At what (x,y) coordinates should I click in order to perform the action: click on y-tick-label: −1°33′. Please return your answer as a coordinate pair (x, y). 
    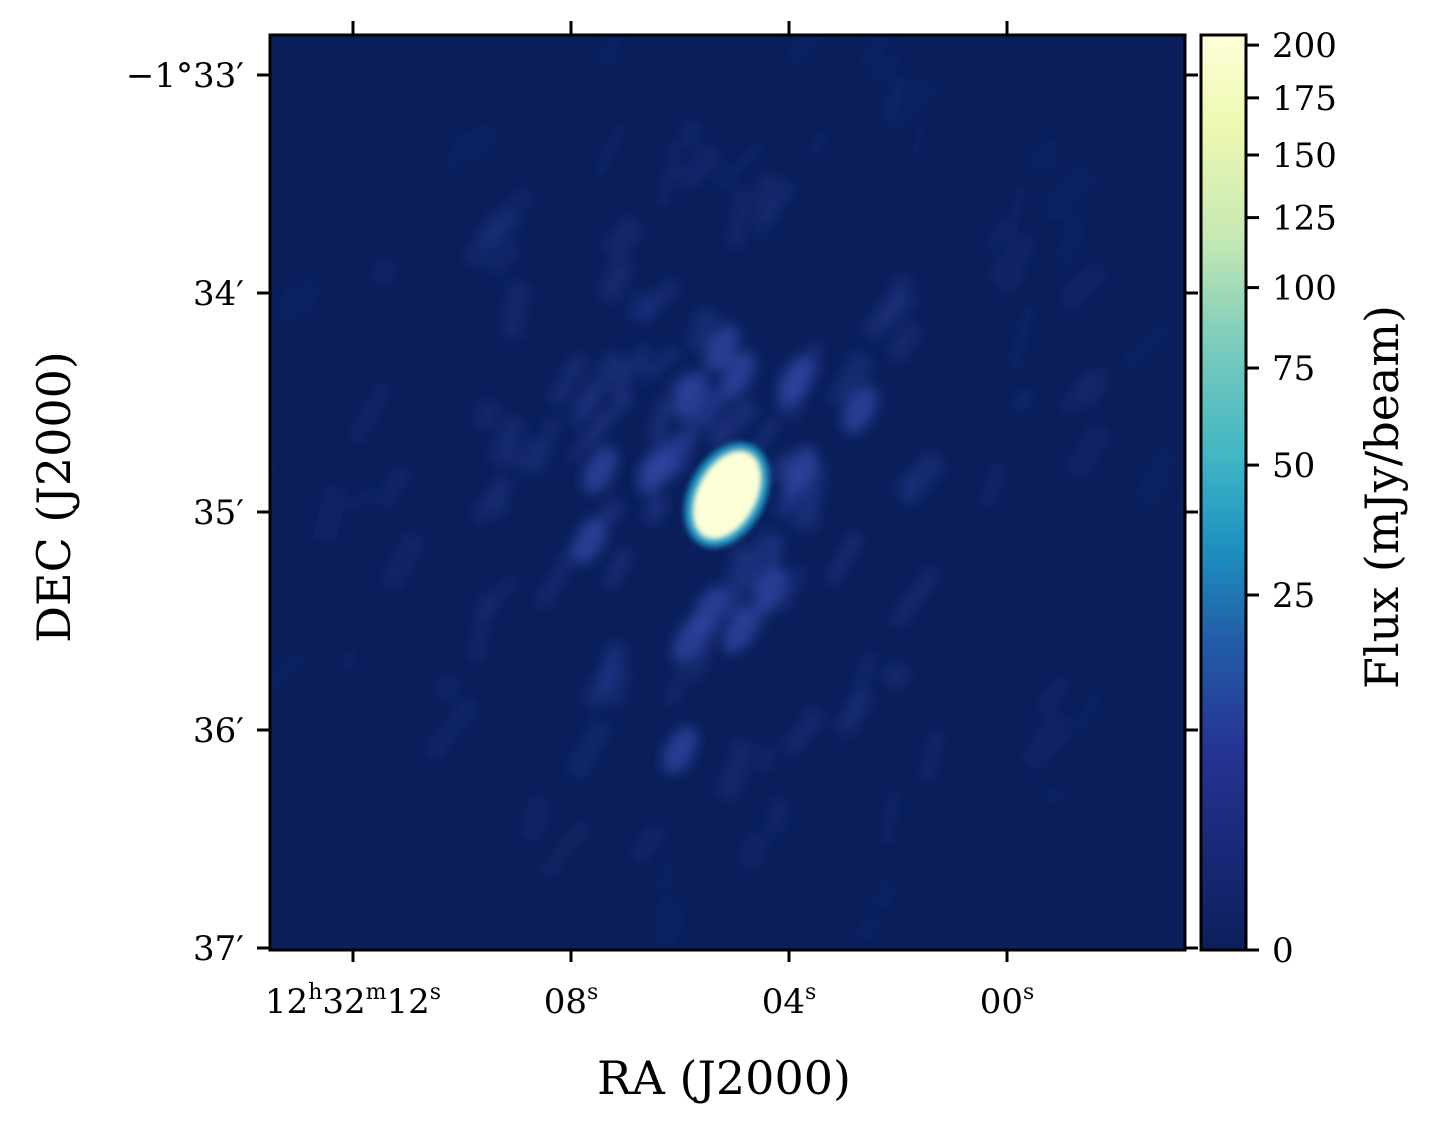
    Looking at the image, I should click on (185, 76).